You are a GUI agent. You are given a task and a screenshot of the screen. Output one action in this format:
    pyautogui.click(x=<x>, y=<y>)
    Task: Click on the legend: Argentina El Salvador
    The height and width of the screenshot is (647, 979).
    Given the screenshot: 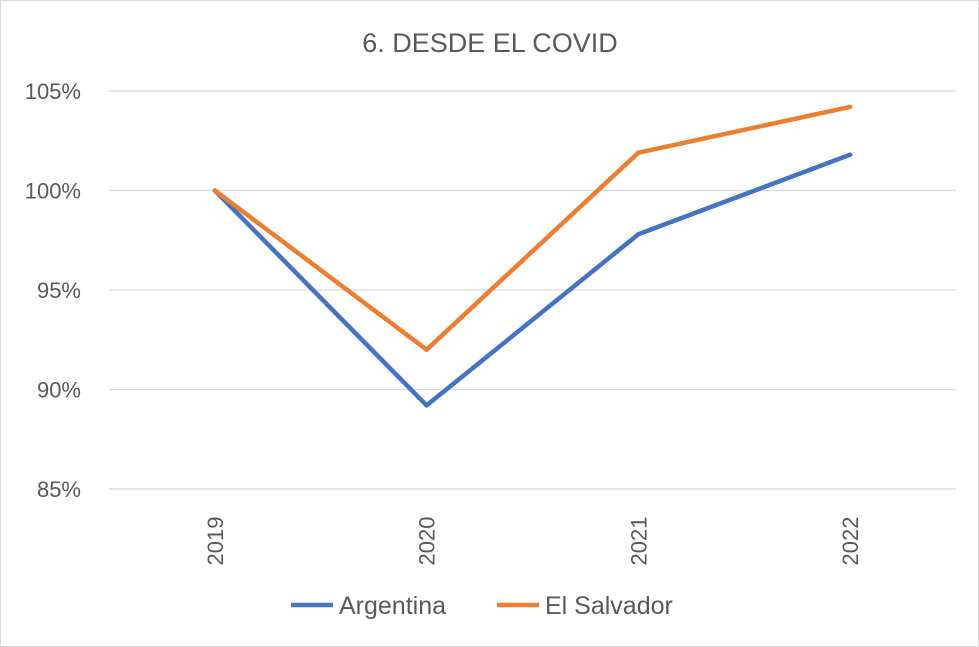 What is the action you would take?
    pyautogui.click(x=482, y=606)
    